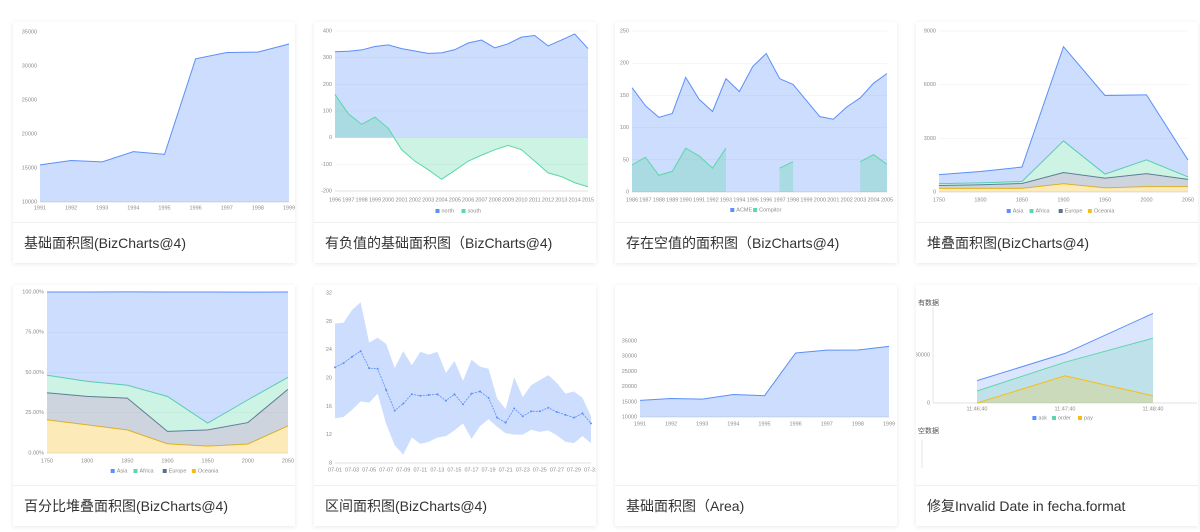 The width and height of the screenshot is (1200, 532). I want to click on legend-label: ACME, so click(744, 210).